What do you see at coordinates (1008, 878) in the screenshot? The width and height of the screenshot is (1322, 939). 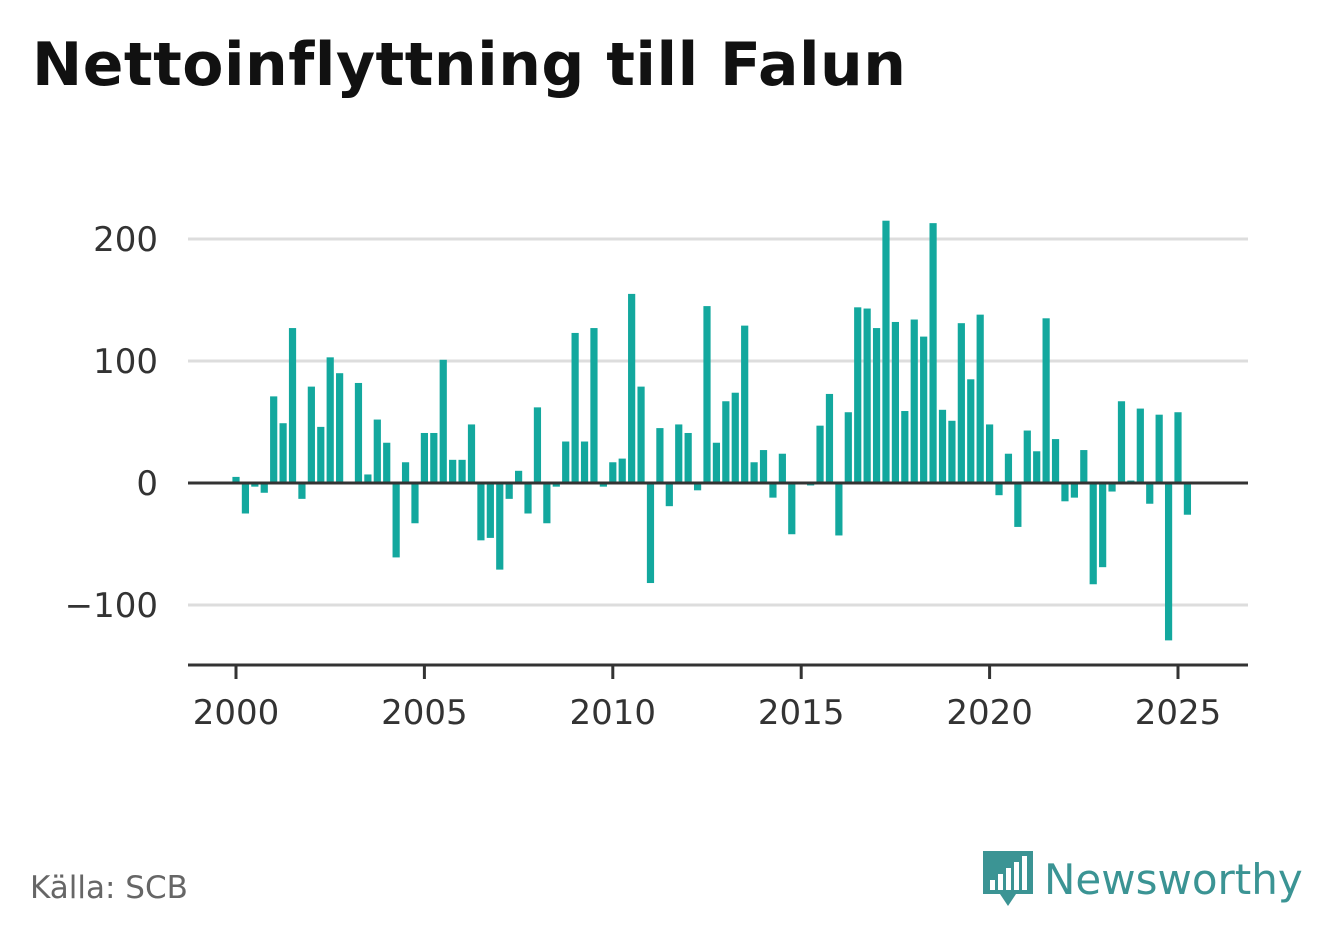 I see `newsworthy-logo-icon` at bounding box center [1008, 878].